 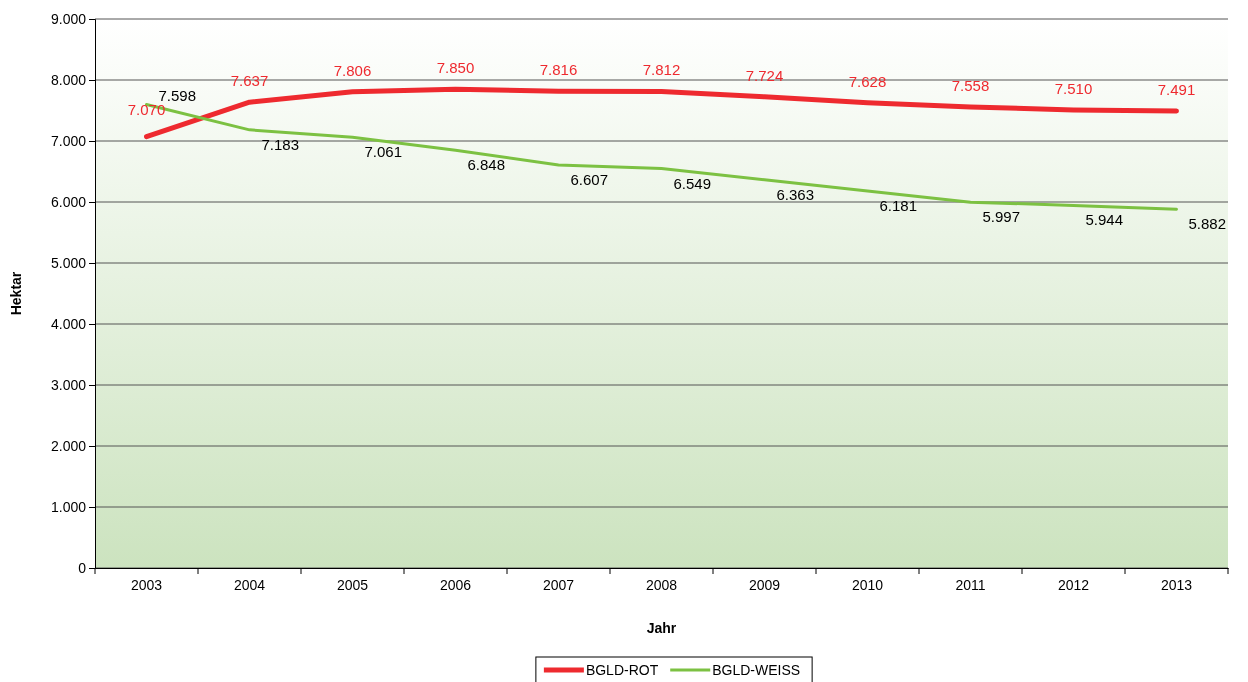 I want to click on x-tick-label: 2008, so click(x=661, y=584).